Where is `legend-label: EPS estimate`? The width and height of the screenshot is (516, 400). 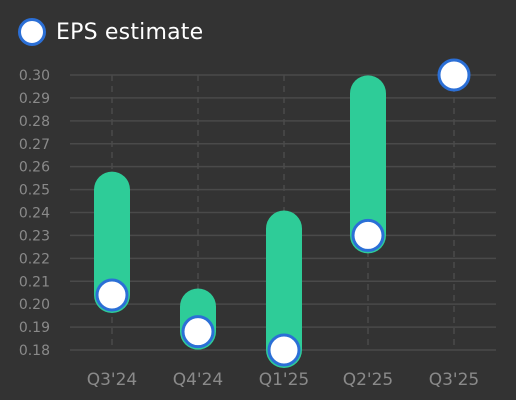 legend-label: EPS estimate is located at coordinates (130, 32).